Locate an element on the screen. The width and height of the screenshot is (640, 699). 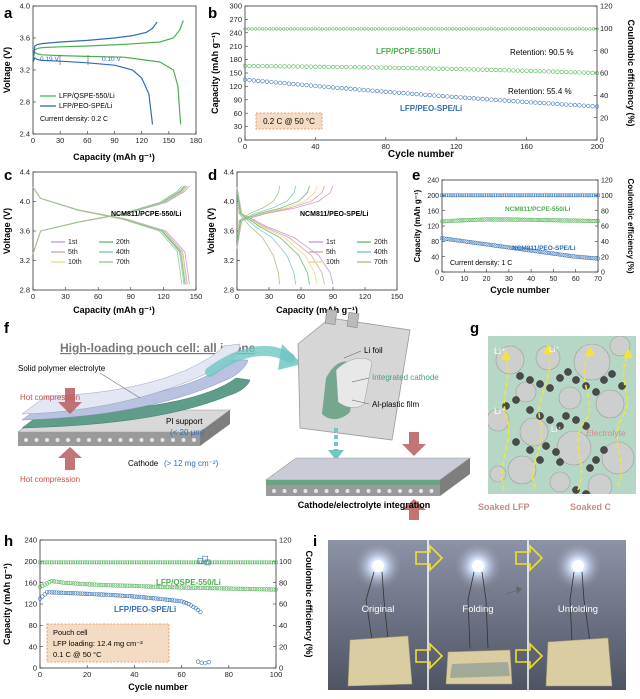
panel-d-yticks: 2.8 3.2 3.6 4.0 4.4 is located at coordinates (232, 231).